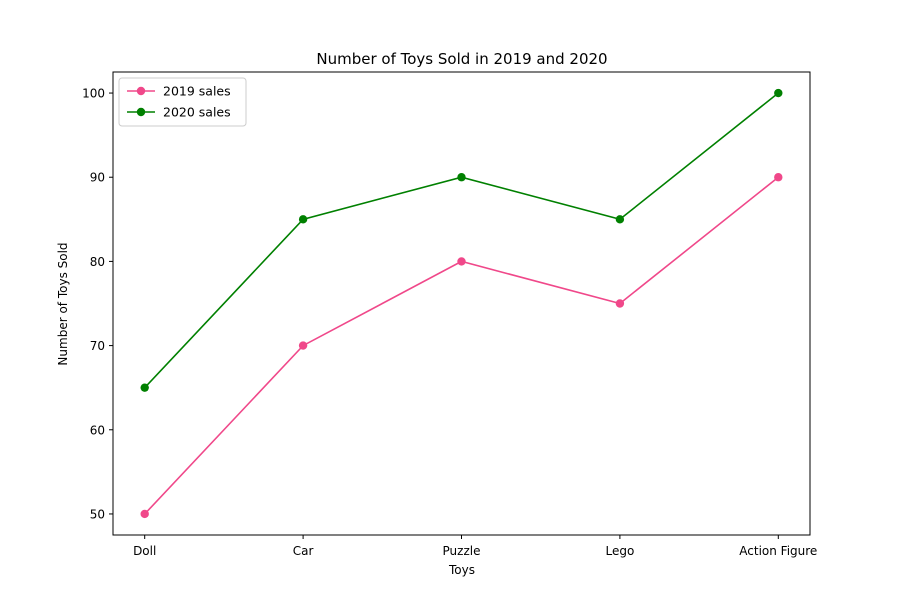 The image size is (900, 600). What do you see at coordinates (97, 514) in the screenshot?
I see `y-tick-label: 50` at bounding box center [97, 514].